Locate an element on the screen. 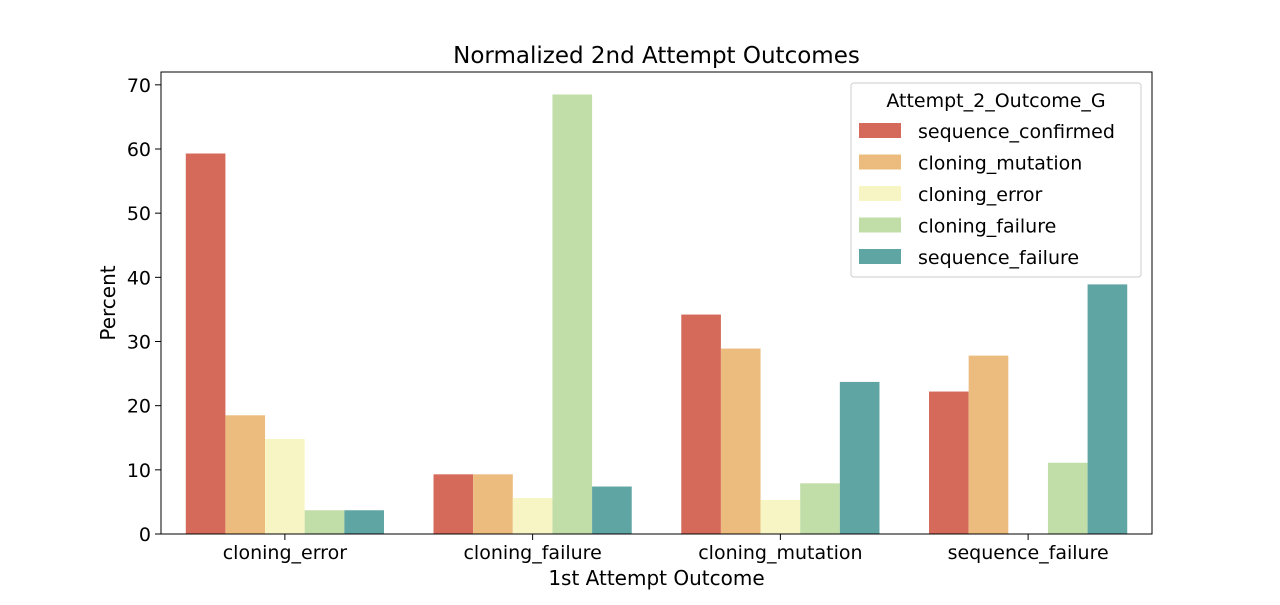  bar-cloning_error-cloning_error is located at coordinates (285, 486).